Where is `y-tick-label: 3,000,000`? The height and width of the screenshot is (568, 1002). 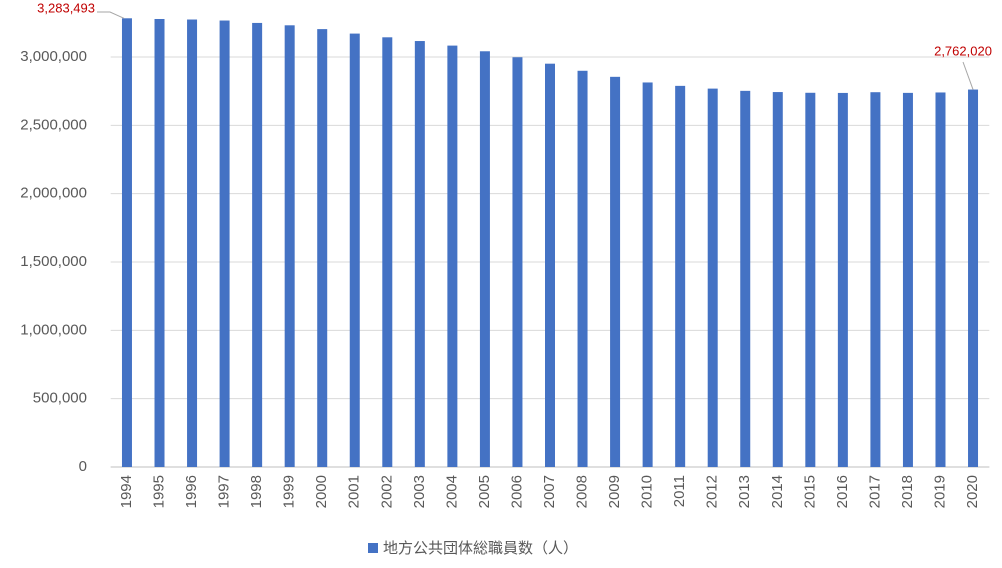 y-tick-label: 3,000,000 is located at coordinates (53, 56).